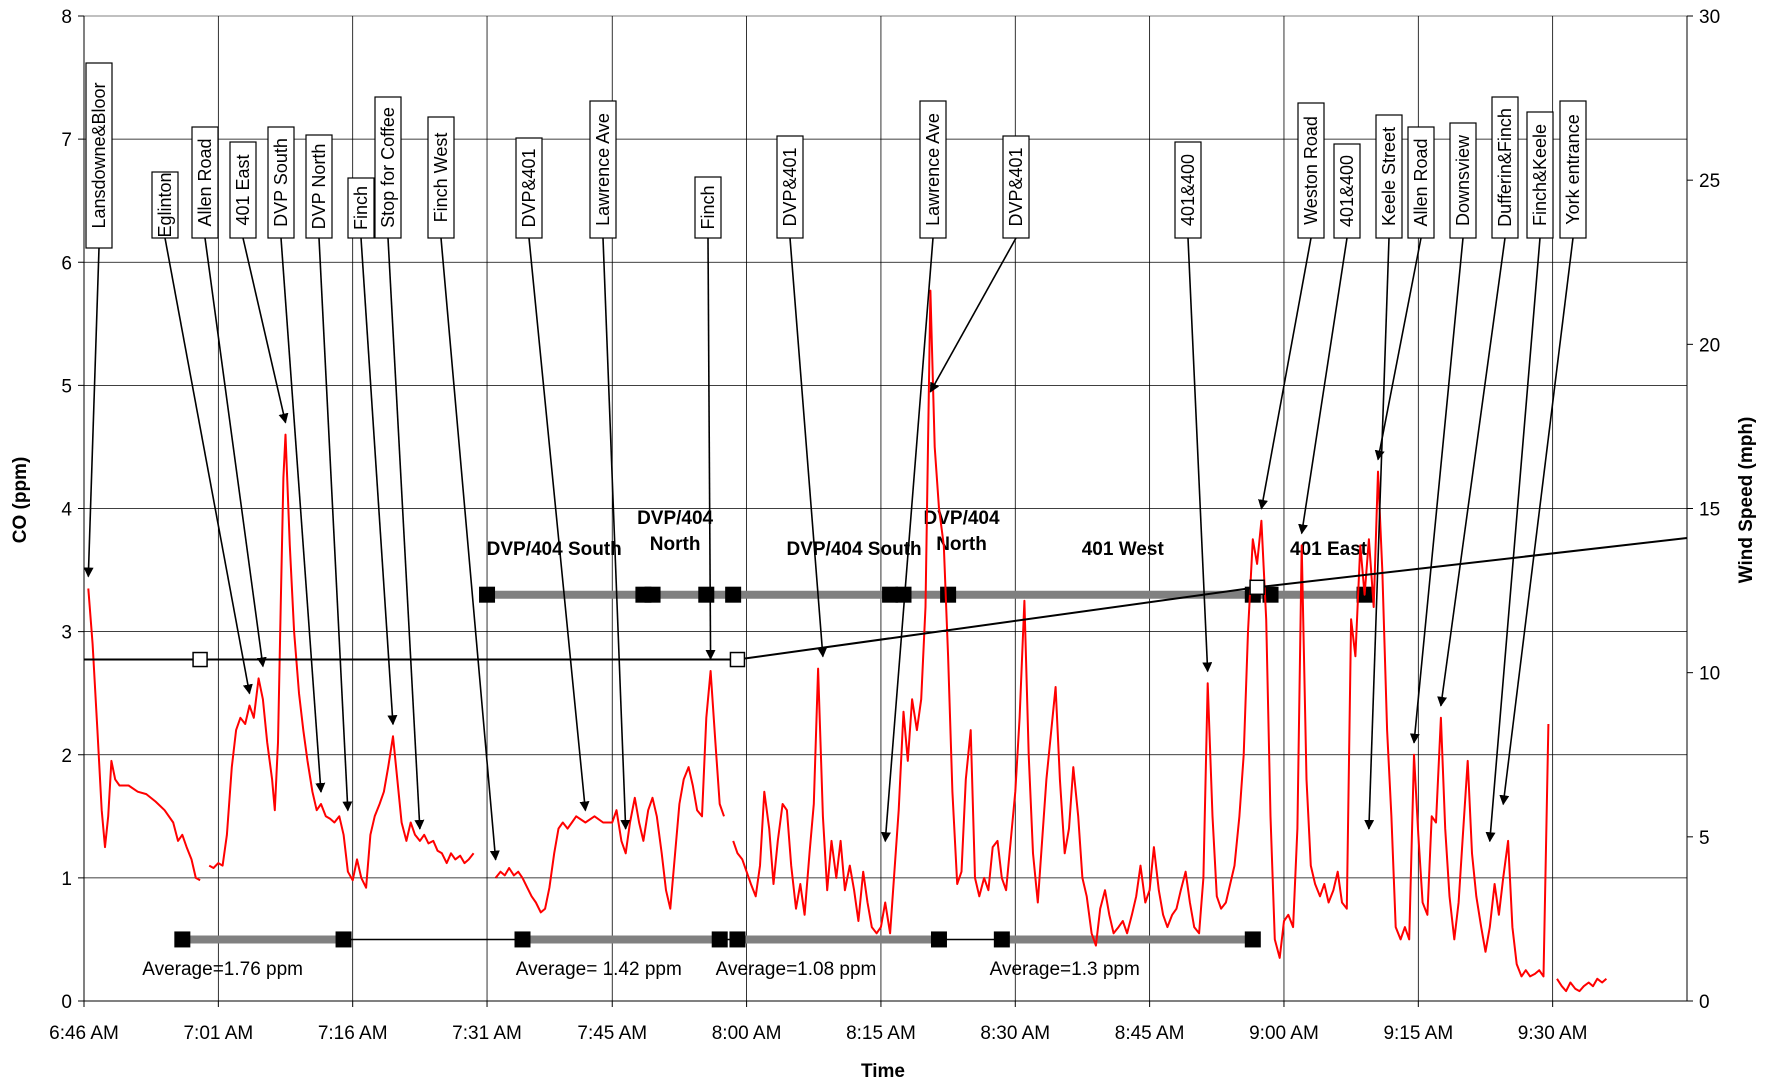 The image size is (1767, 1087). Describe the element at coordinates (66, 140) in the screenshot. I see `y-tick-label: 7` at that location.